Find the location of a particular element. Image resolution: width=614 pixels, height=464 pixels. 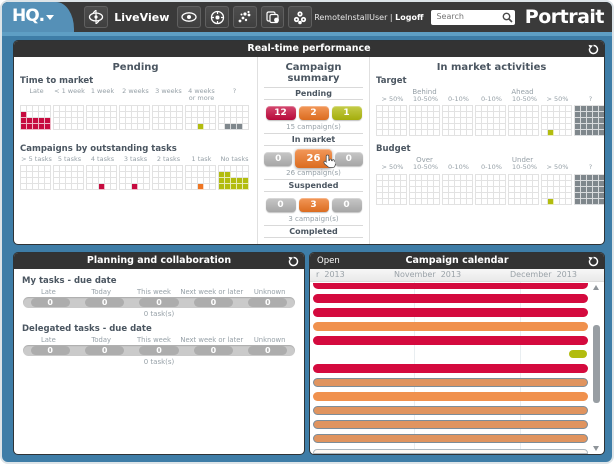

campaign-count-button: 1 is located at coordinates (346, 112).